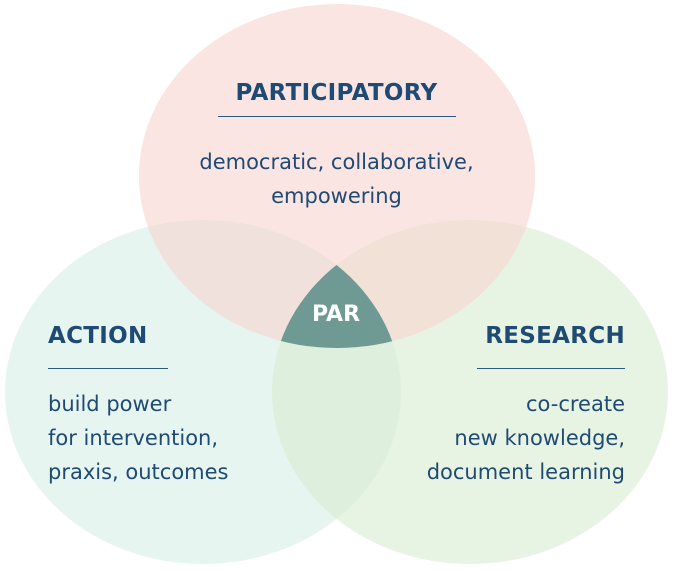 This screenshot has width=673, height=570. Describe the element at coordinates (336, 162) in the screenshot. I see `participatory-description-line-1: democratic, collaborative,` at that location.